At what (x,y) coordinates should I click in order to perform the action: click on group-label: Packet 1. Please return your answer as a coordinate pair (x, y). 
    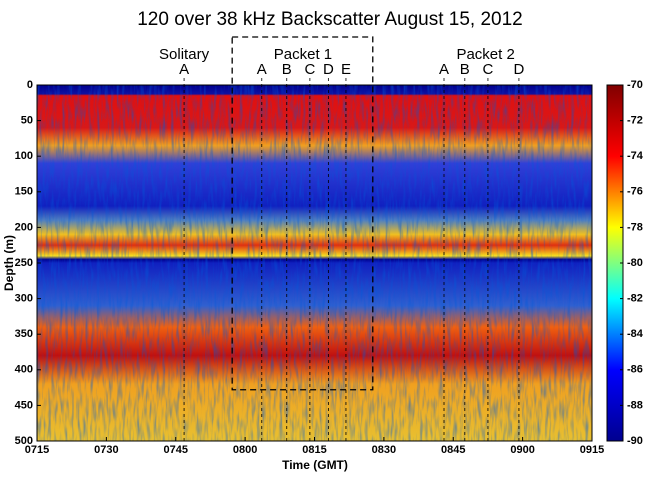
    Looking at the image, I should click on (303, 54).